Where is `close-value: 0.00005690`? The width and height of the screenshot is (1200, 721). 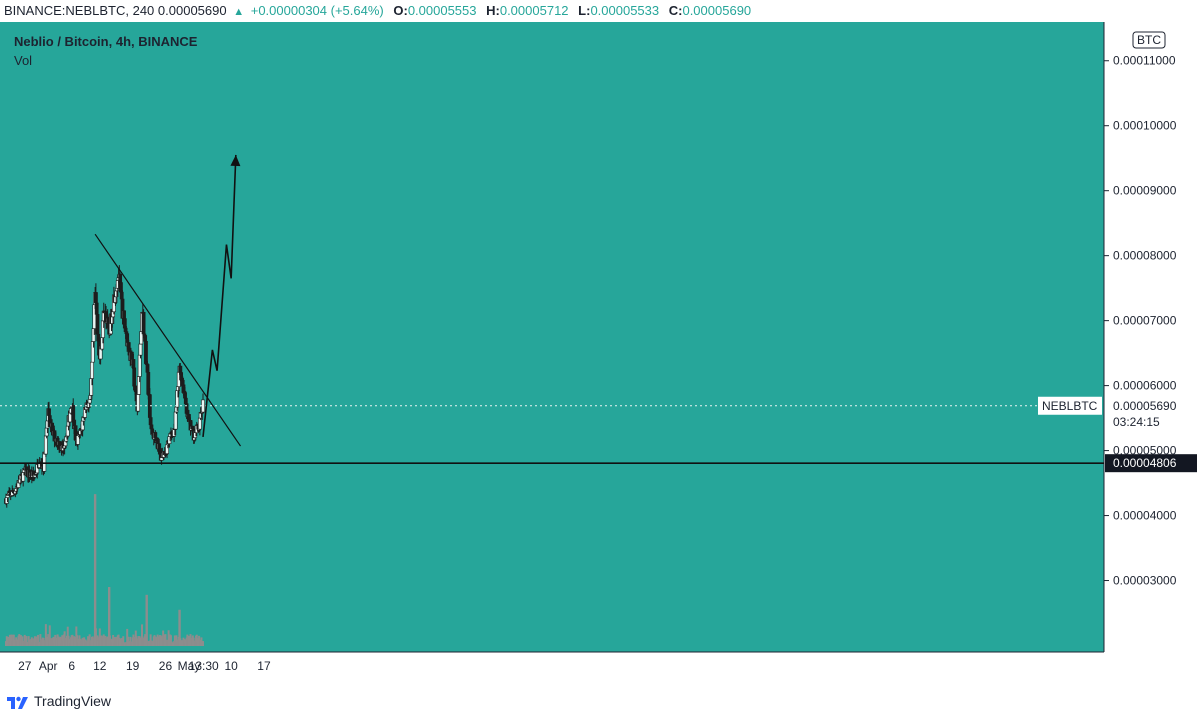 close-value: 0.00005690 is located at coordinates (717, 10).